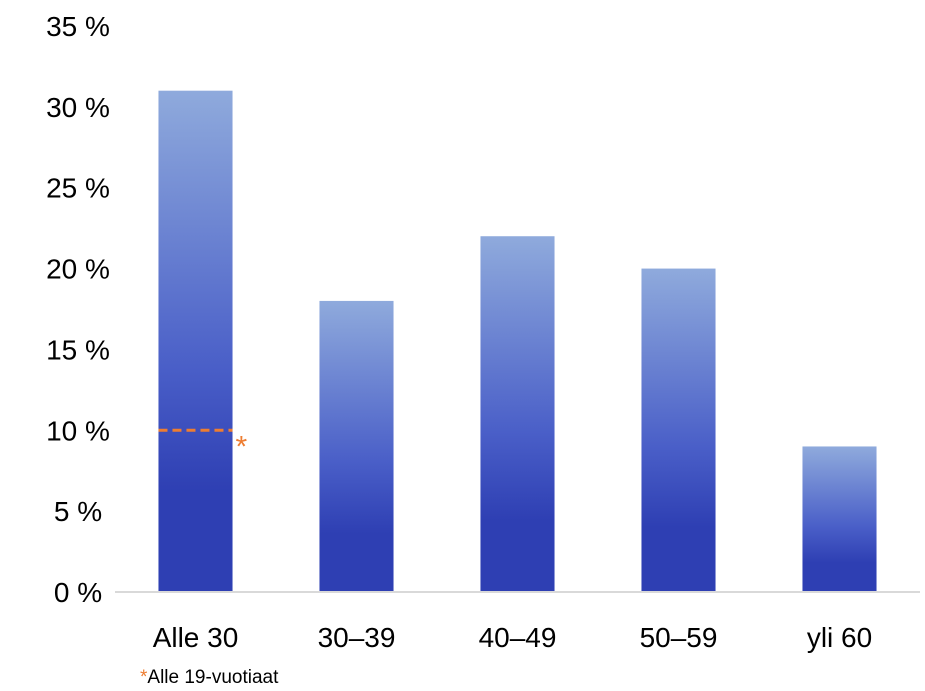  What do you see at coordinates (518, 637) in the screenshot?
I see `x-tick-label: 40–49` at bounding box center [518, 637].